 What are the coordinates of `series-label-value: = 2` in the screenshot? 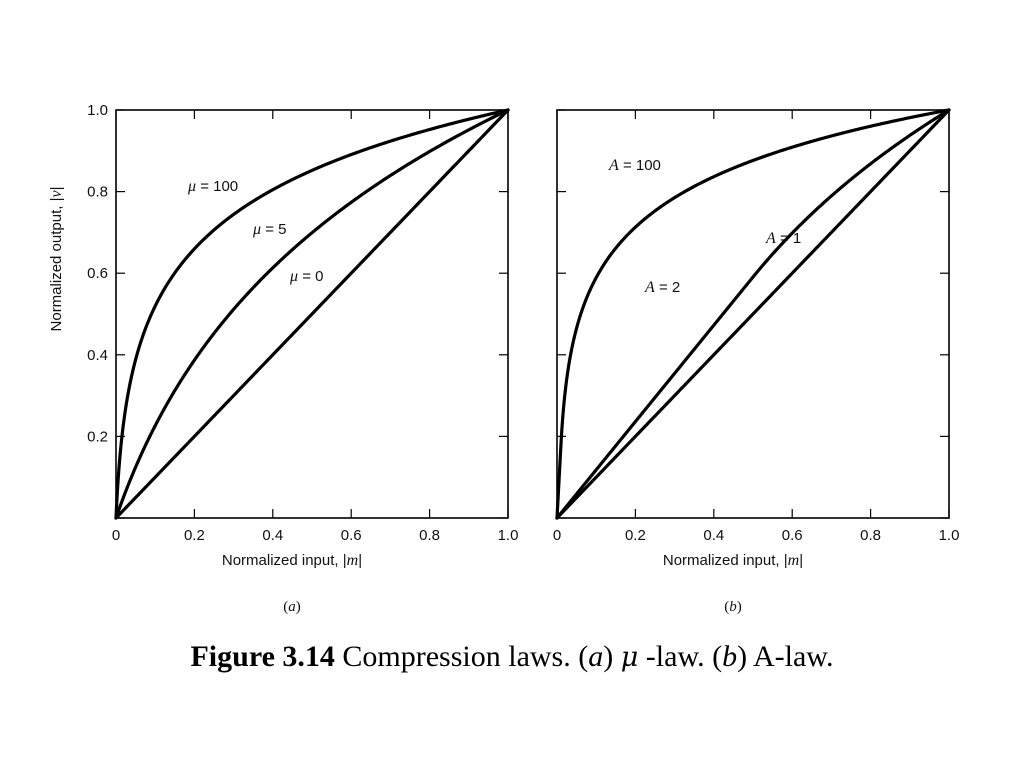 It's located at (667, 287).